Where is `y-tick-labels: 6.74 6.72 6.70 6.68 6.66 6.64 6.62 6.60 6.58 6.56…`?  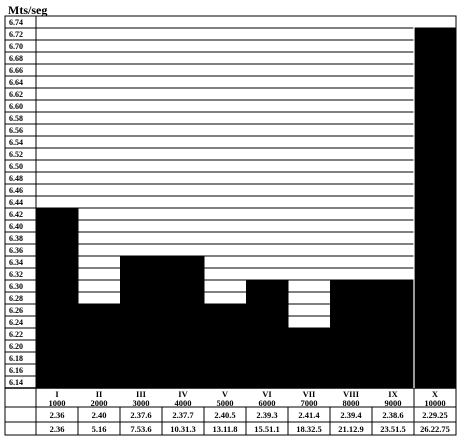
y-tick-labels: 6.74 6.72 6.70 6.68 6.66 6.64 6.62 6.60 6.58 6.56… is located at coordinates (16, 202).